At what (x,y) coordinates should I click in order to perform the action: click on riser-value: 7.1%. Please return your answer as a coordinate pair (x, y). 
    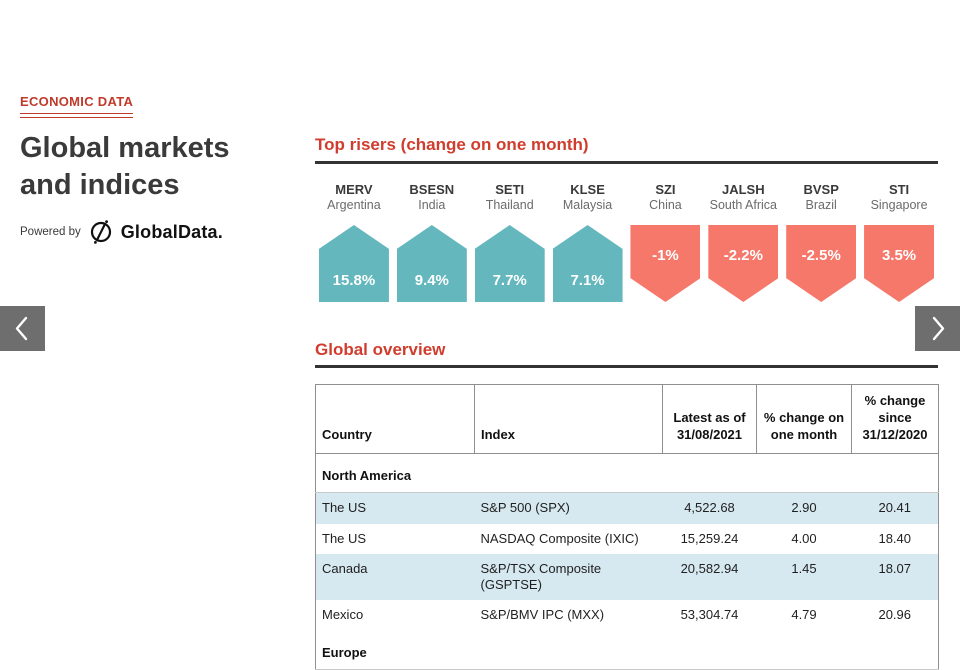
    Looking at the image, I should click on (587, 280).